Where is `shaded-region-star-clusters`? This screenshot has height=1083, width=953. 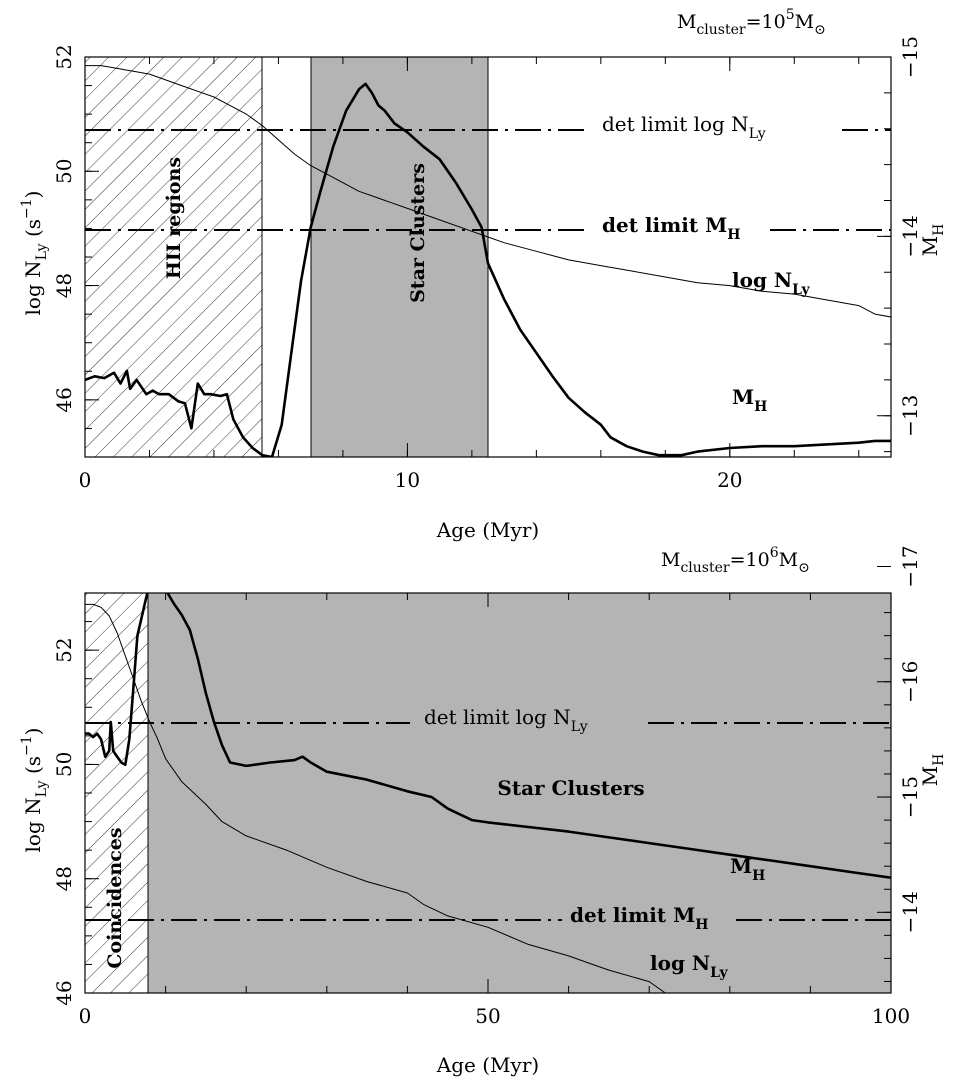
shaded-region-star-clusters is located at coordinates (399, 257).